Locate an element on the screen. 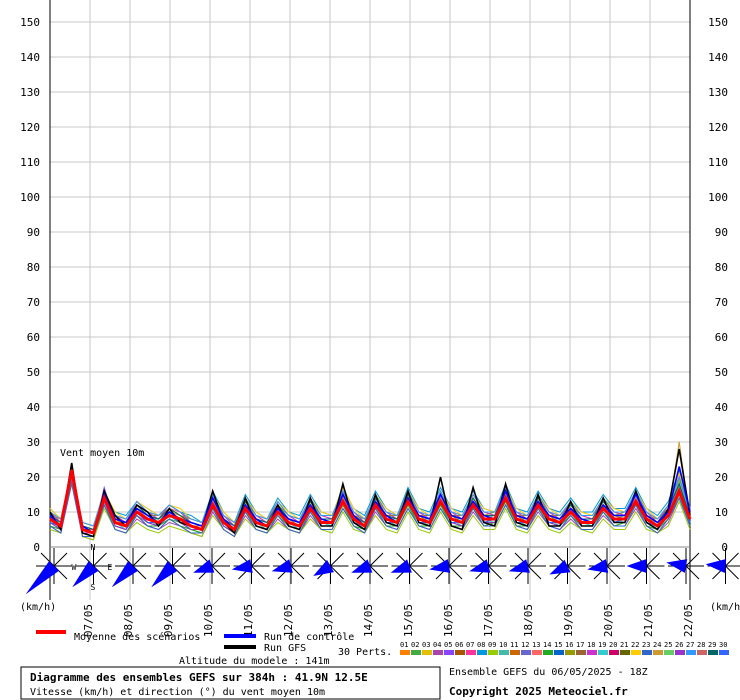  compass-w: W is located at coordinates (74, 567).